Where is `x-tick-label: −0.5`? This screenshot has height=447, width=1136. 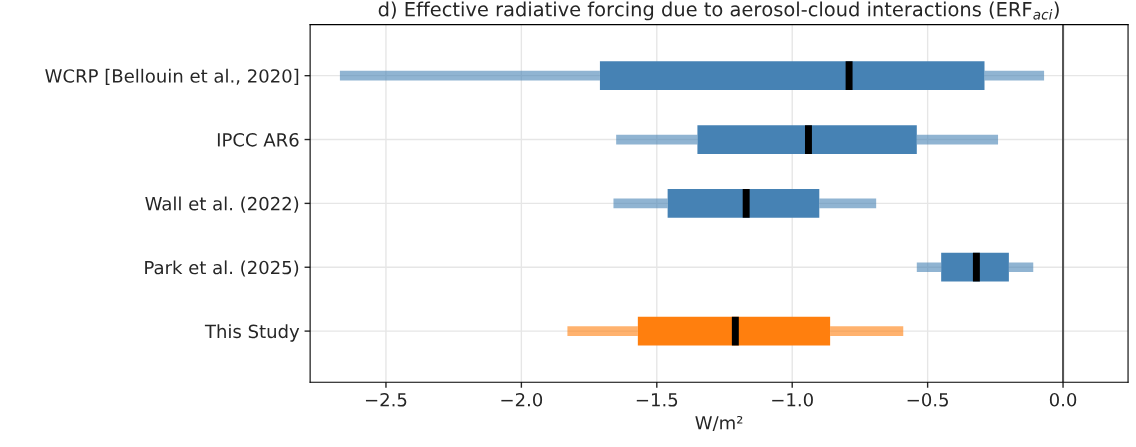 x-tick-label: −0.5 is located at coordinates (927, 399).